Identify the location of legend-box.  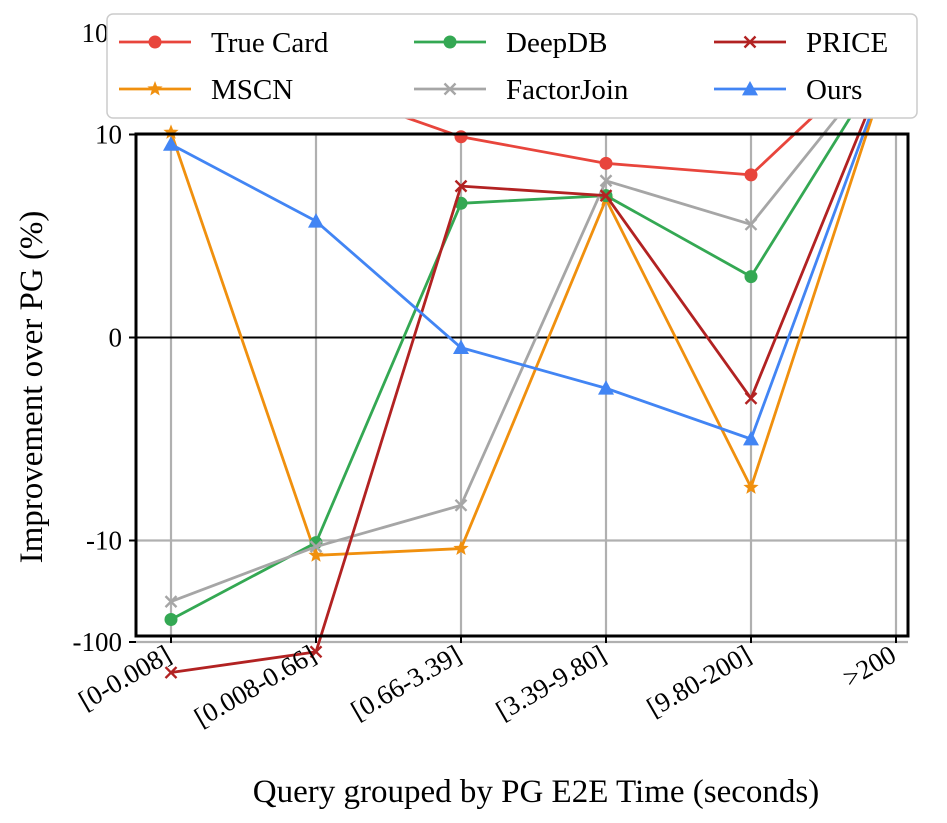
(512, 66).